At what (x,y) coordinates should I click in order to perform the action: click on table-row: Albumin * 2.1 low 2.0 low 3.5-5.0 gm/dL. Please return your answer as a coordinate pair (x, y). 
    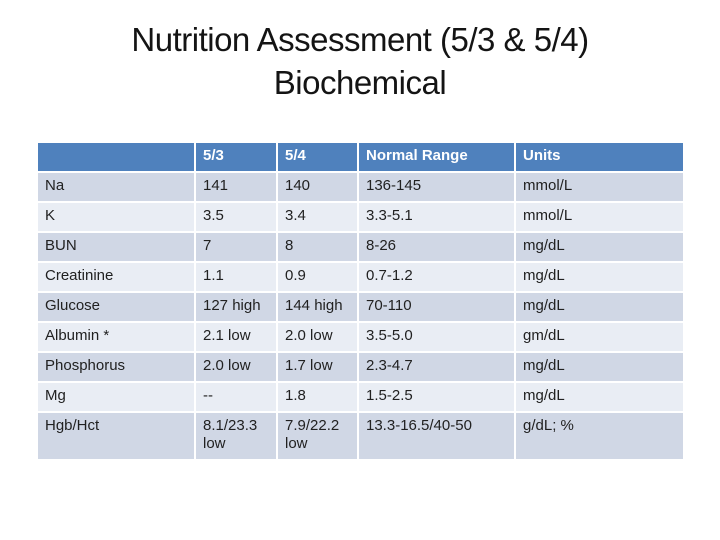
    Looking at the image, I should click on (360, 337).